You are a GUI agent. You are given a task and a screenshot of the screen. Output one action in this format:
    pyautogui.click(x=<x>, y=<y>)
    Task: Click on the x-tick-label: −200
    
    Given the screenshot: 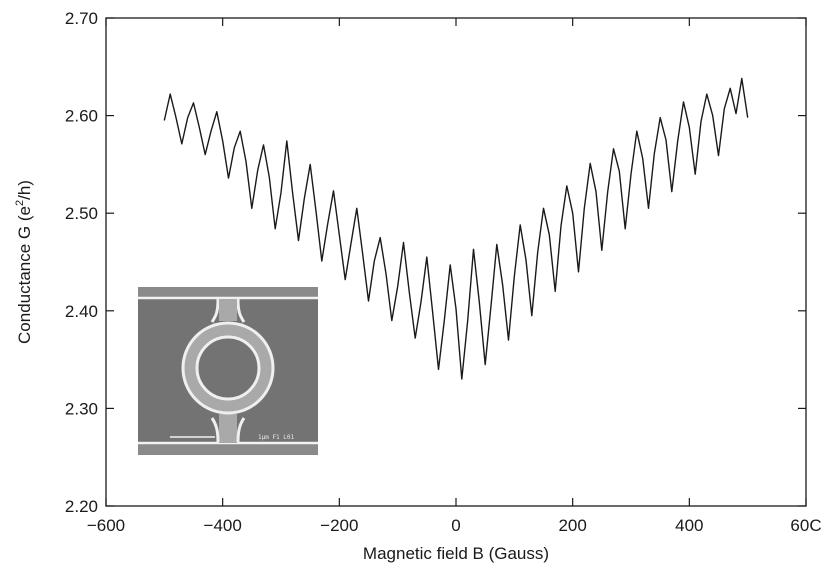 What is the action you would take?
    pyautogui.click(x=339, y=525)
    